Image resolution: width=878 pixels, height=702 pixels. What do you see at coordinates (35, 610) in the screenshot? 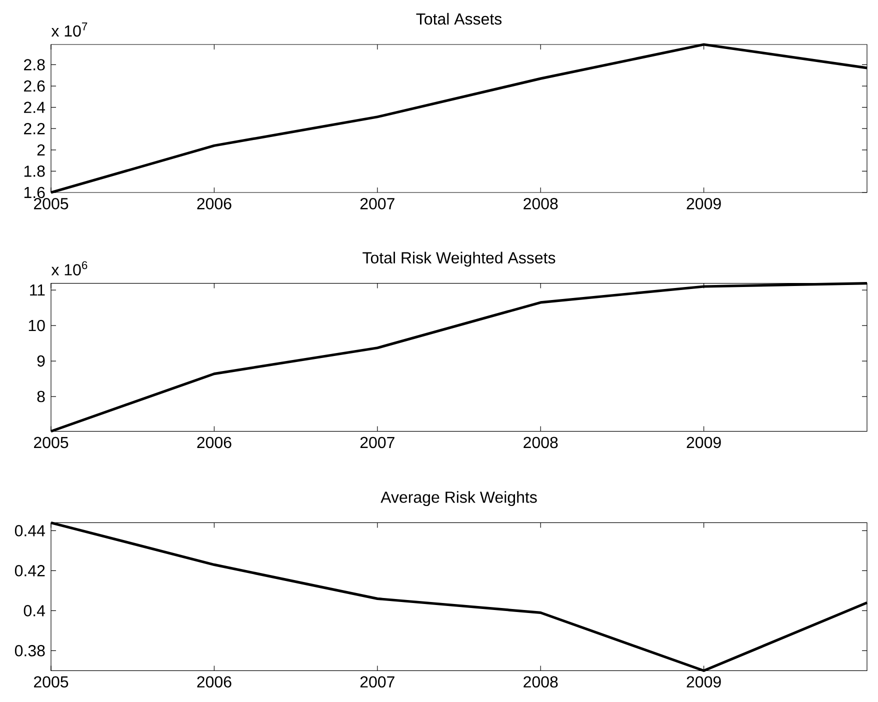
I see `y-tick-label: 0.4` at bounding box center [35, 610].